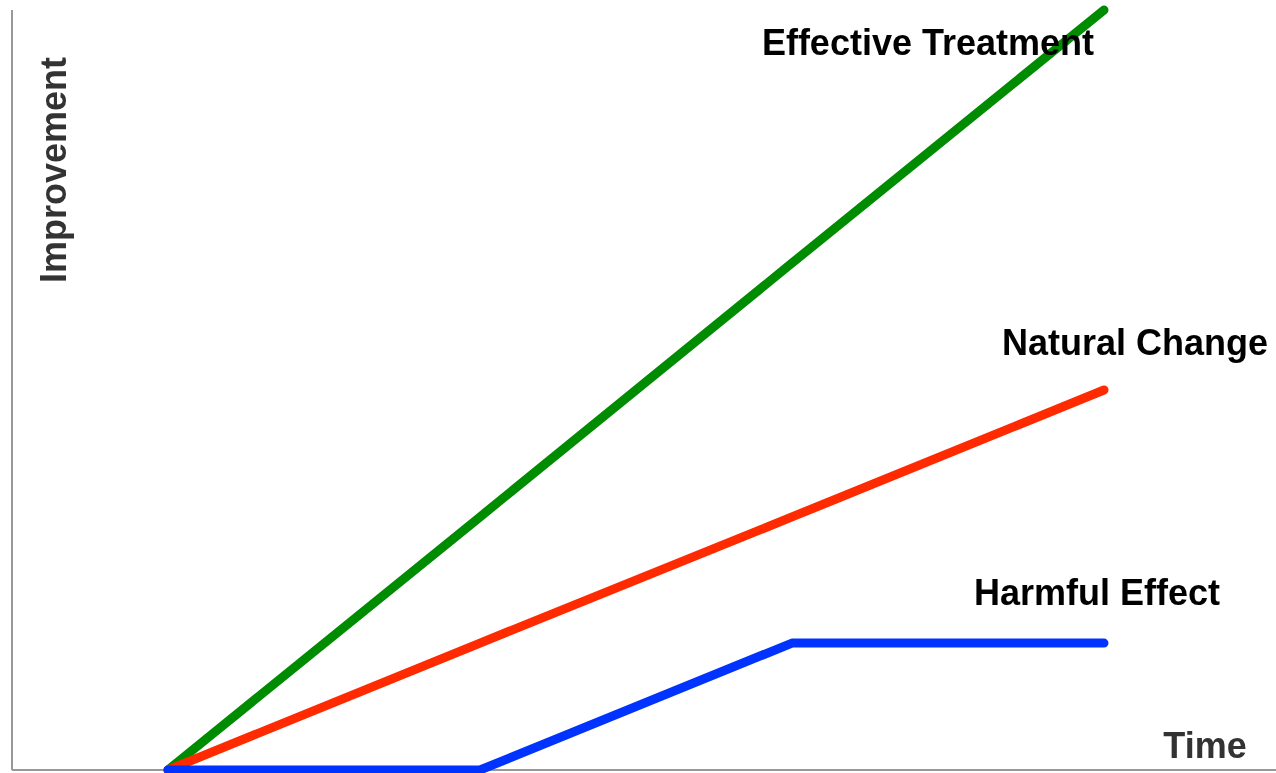  Describe the element at coordinates (1134, 342) in the screenshot. I see `series-label: Natural Change` at that location.